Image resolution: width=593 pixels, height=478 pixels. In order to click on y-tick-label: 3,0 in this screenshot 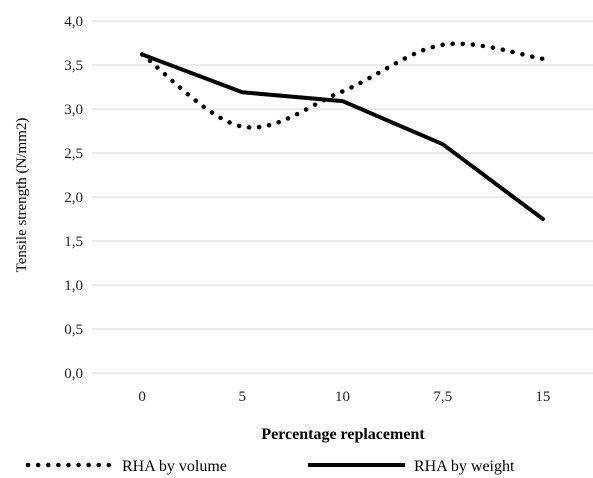, I will do `click(73, 110)`.